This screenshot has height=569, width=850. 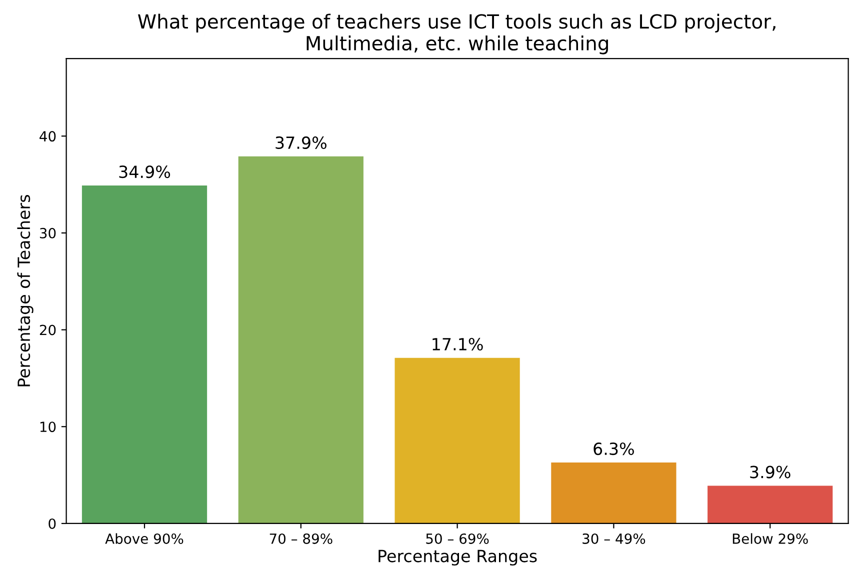 What do you see at coordinates (48, 233) in the screenshot?
I see `y-tick-label: 30` at bounding box center [48, 233].